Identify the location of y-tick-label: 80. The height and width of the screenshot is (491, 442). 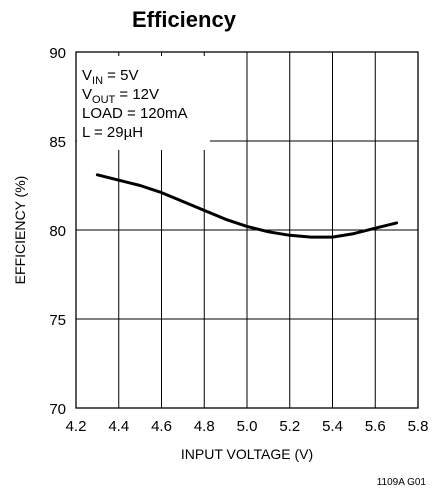
(57, 231).